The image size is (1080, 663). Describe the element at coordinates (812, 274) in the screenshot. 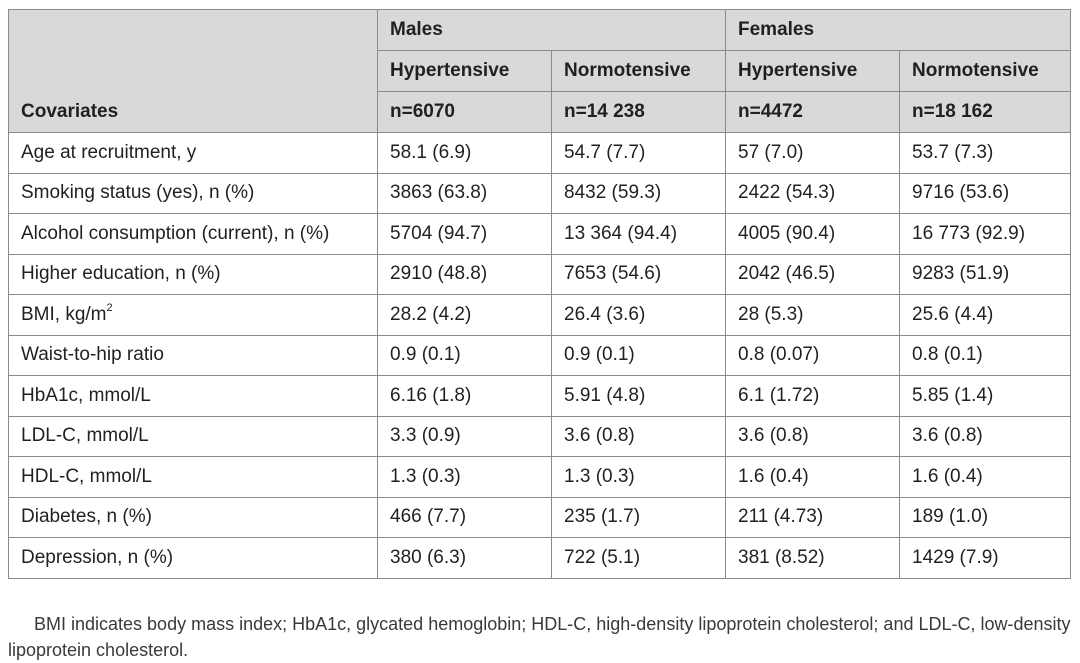

I see `table-cell: 2042 (46.5)` at that location.